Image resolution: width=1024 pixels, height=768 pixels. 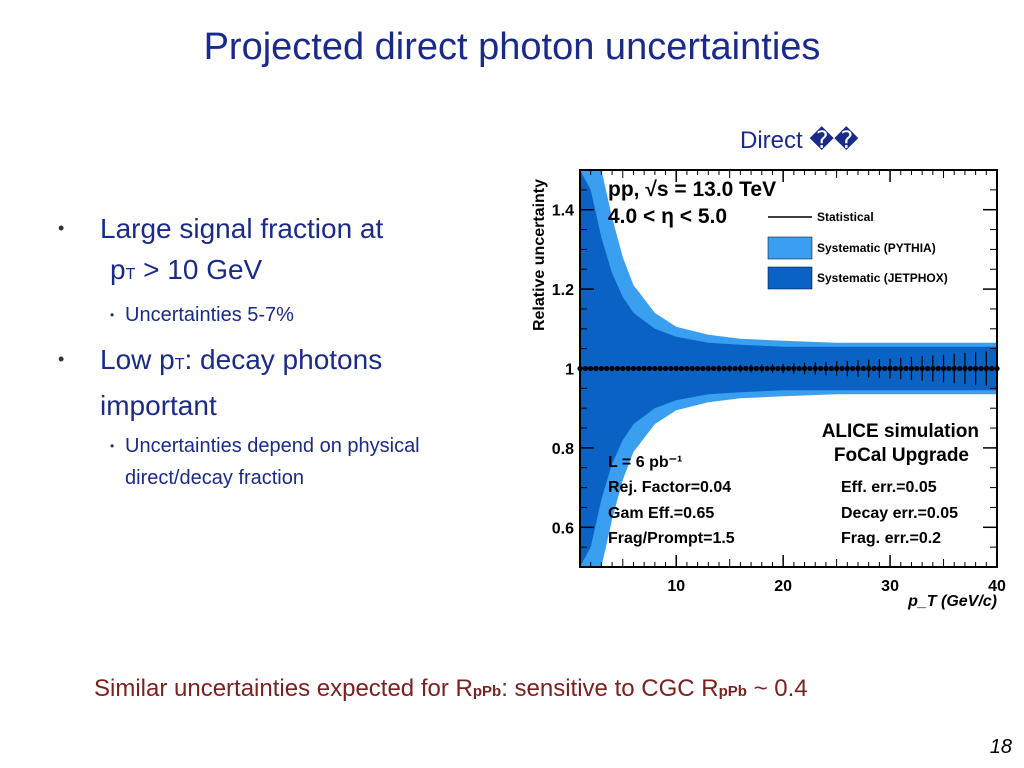 I want to click on annotation-title-1: ALICE simulation, so click(x=900, y=431).